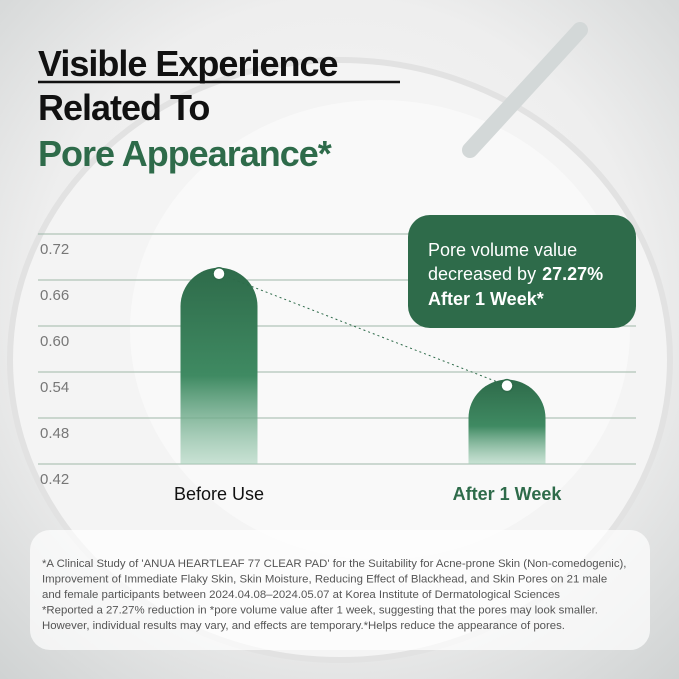 The image size is (679, 679). What do you see at coordinates (54, 295) in the screenshot?
I see `y-tick-label: 0.66` at bounding box center [54, 295].